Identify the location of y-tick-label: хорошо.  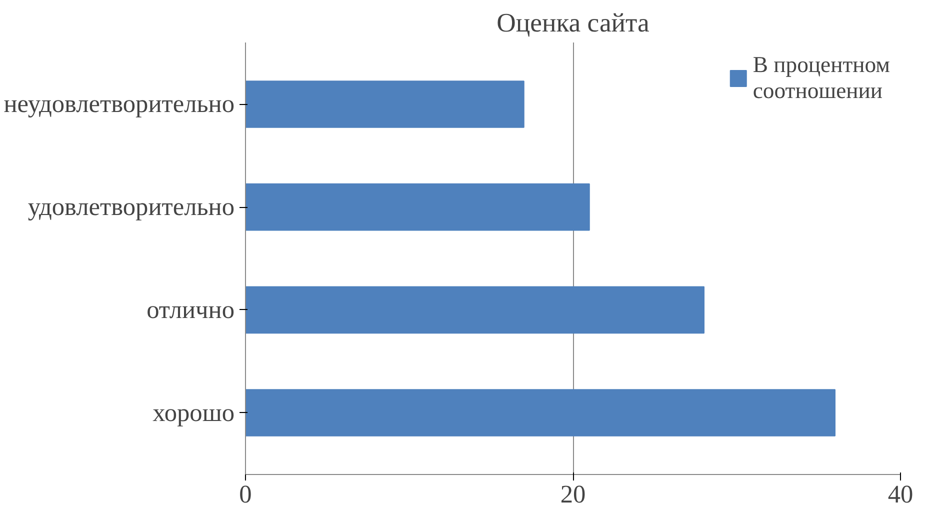
(193, 412).